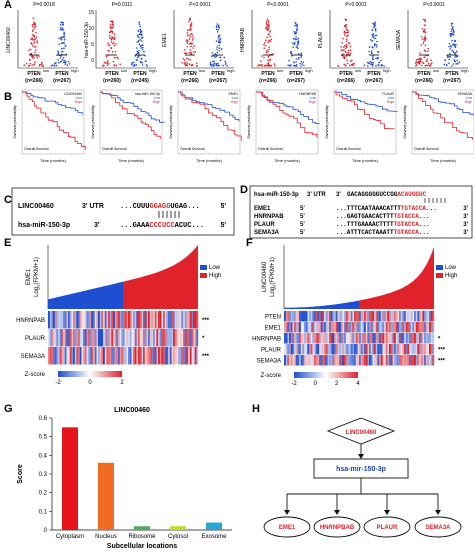 This screenshot has width=474, height=553. What do you see at coordinates (414, 208) in the screenshot?
I see `d-seq-site: TGTACCA` at bounding box center [414, 208].